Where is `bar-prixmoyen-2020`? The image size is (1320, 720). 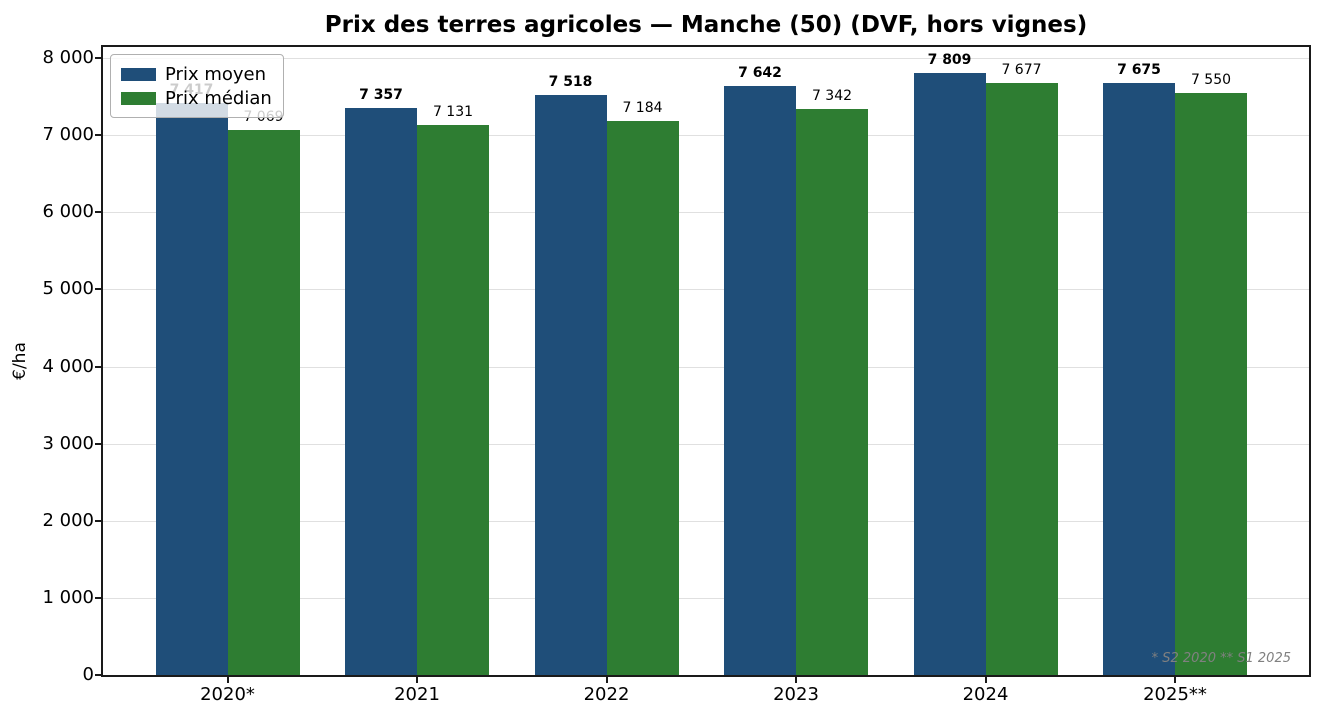
bar-prixmoyen-2020 is located at coordinates (191, 388).